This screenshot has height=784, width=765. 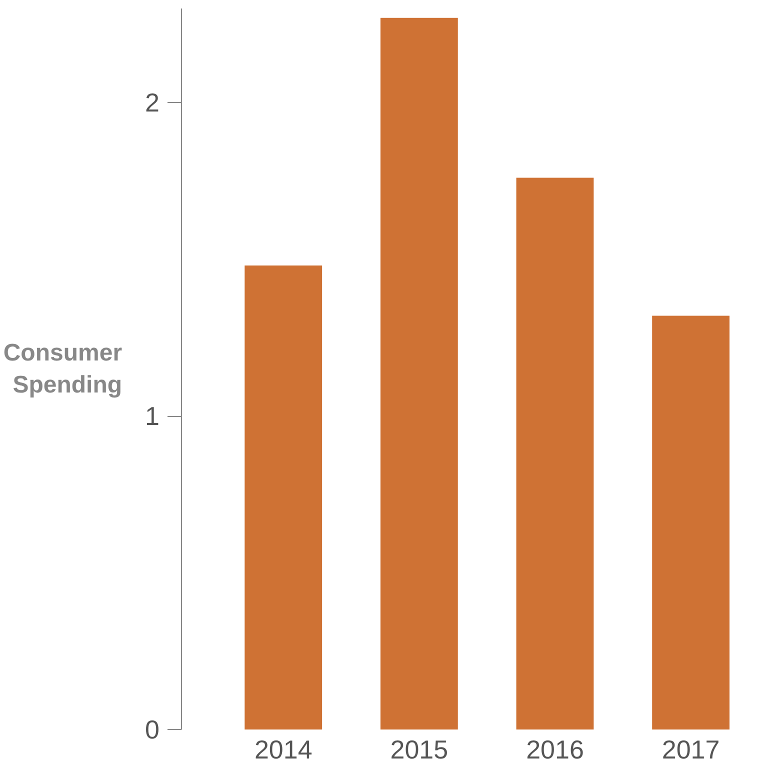 I want to click on x-tick-label: 2015, so click(x=419, y=749).